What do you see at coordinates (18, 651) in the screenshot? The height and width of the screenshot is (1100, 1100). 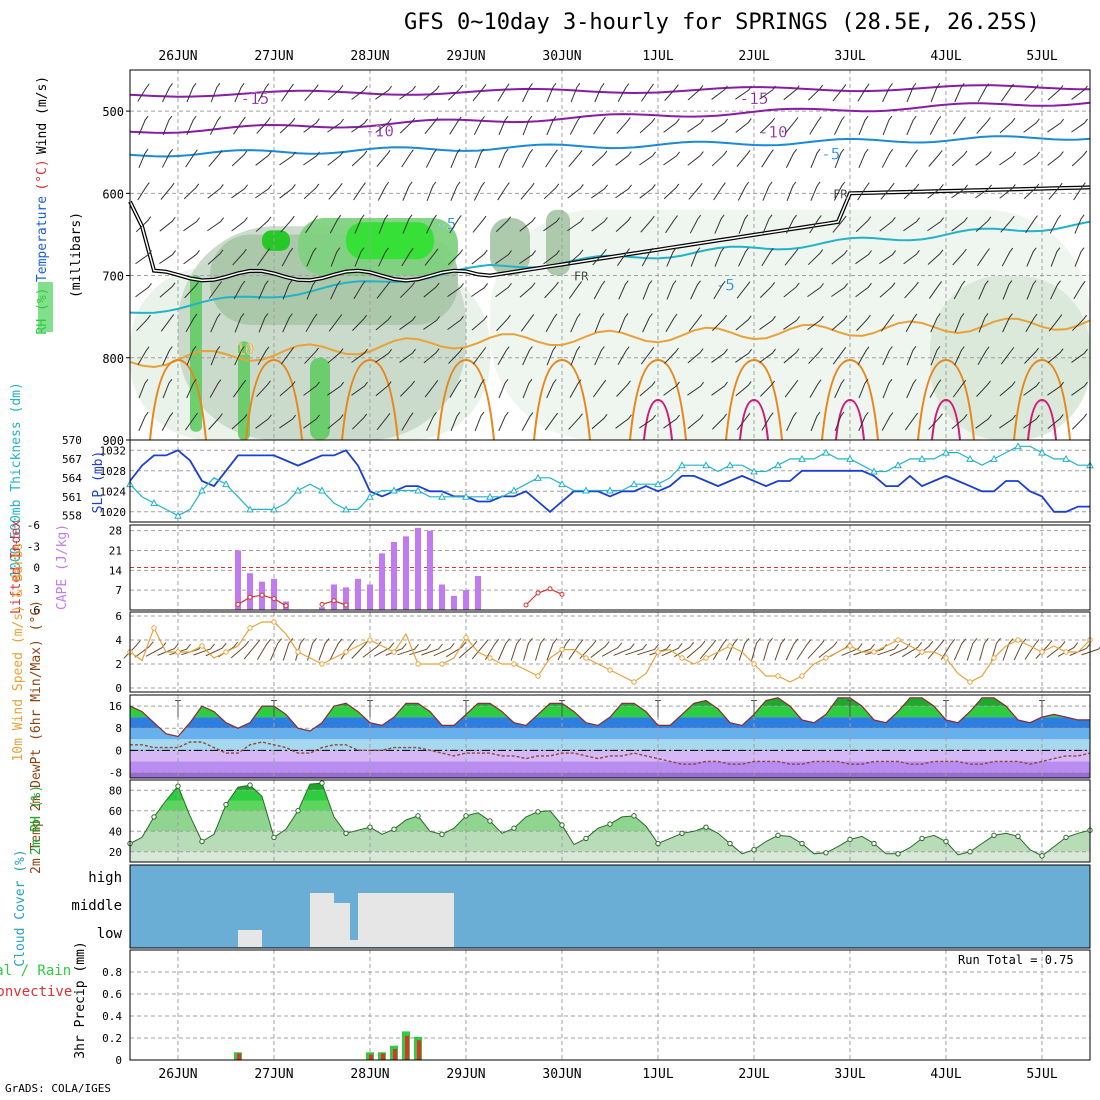 I see `wind-axis-label: 10m Wind Speed (m/s) & Barbs` at bounding box center [18, 651].